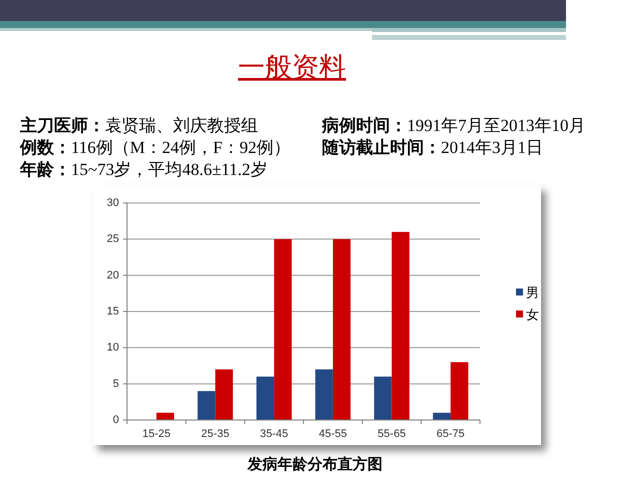 The height and width of the screenshot is (480, 640). Describe the element at coordinates (139, 125) in the screenshot. I see `annotation: 主刀医师：袁贤瑞、刘庆教授组` at that location.